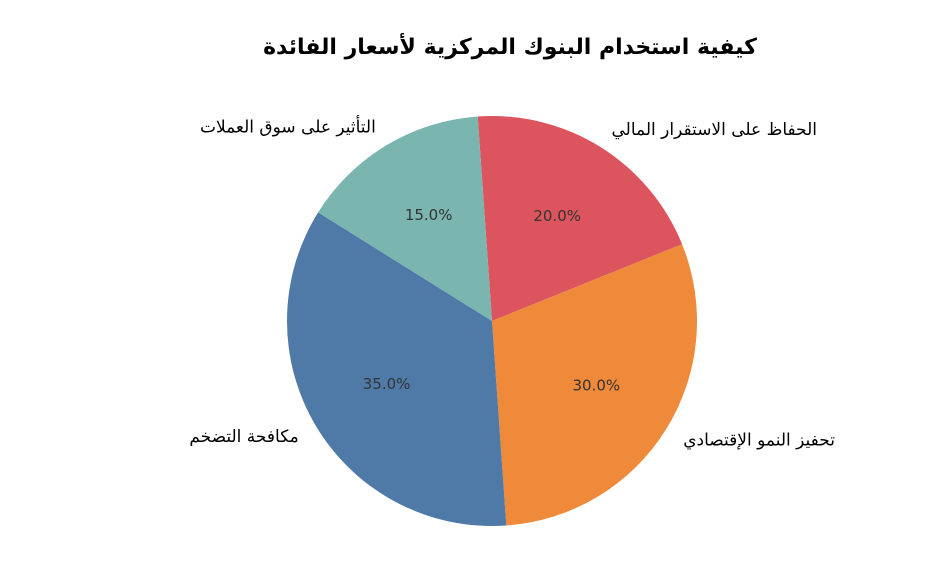 The width and height of the screenshot is (951, 570). I want to click on slice-label: التأثير على سوق العملات, so click(288, 126).